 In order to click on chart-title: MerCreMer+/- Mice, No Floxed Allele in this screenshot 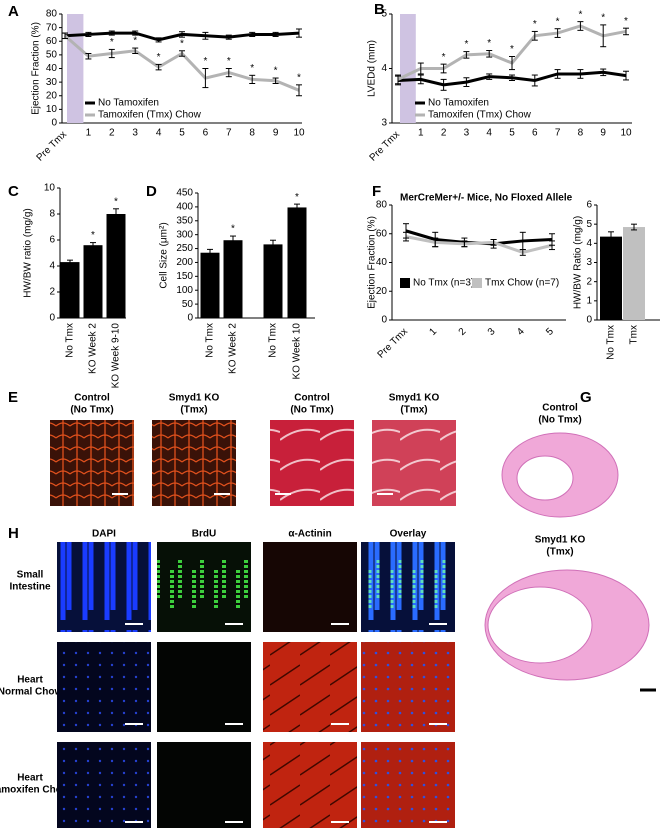, I will do `click(486, 198)`.